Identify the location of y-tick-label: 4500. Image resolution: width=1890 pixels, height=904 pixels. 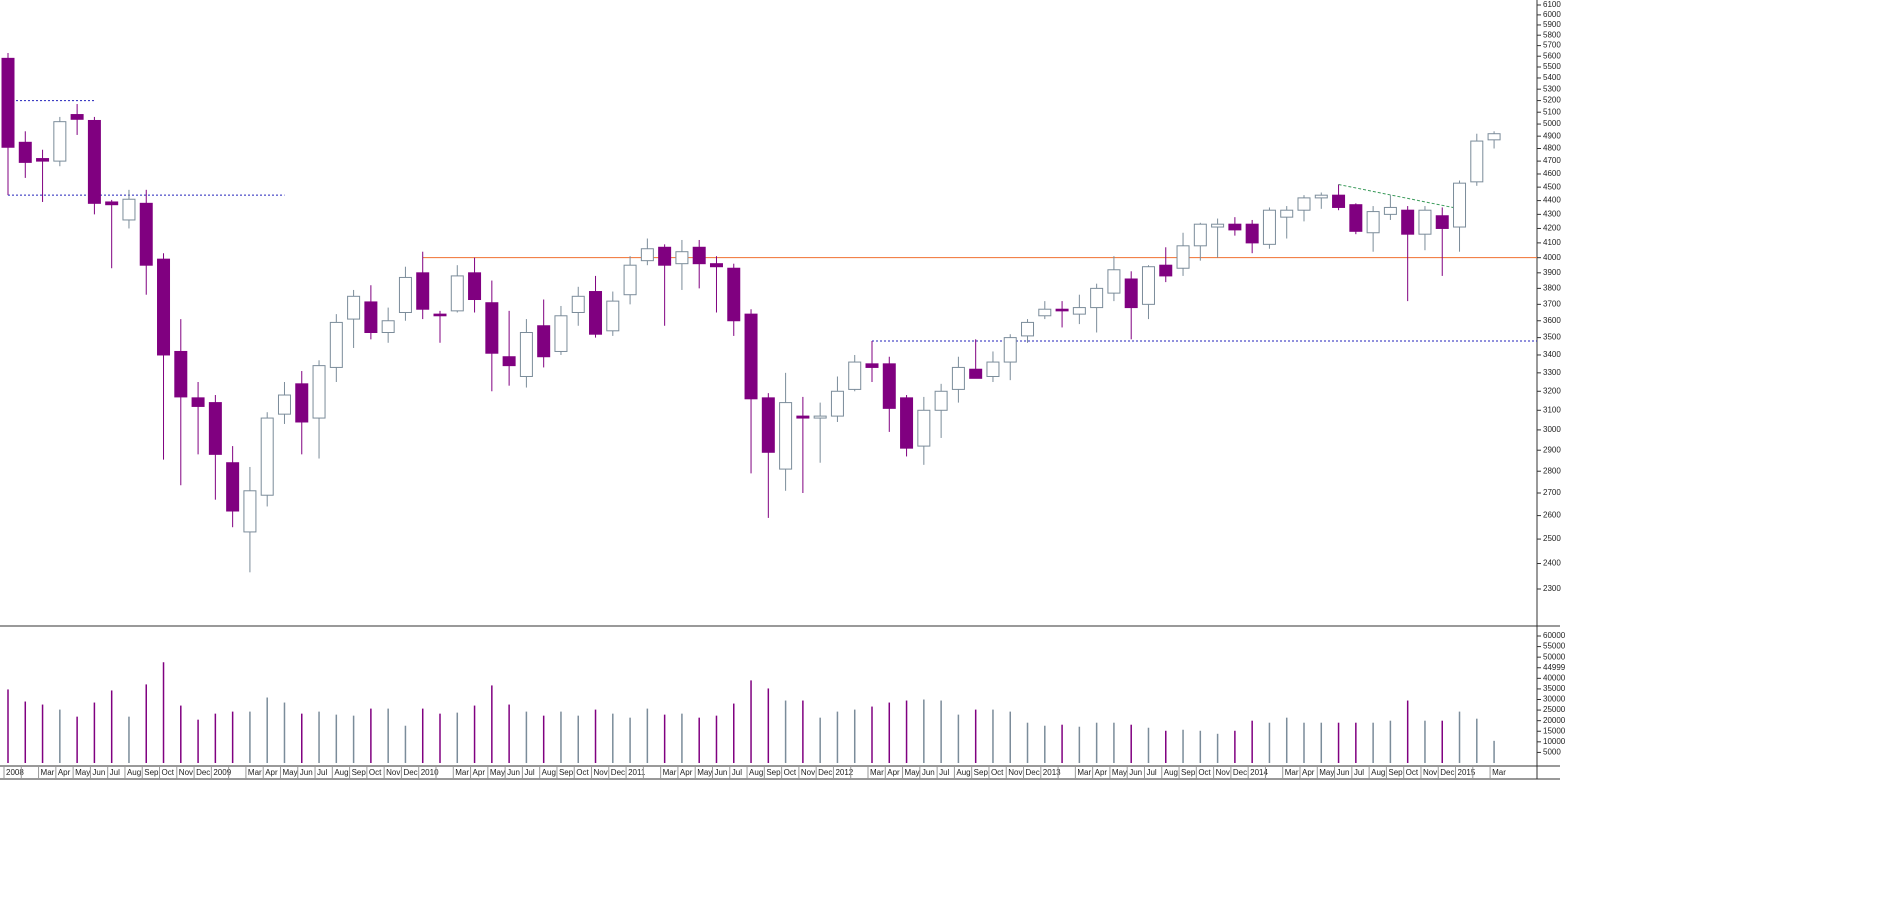
(1552, 186).